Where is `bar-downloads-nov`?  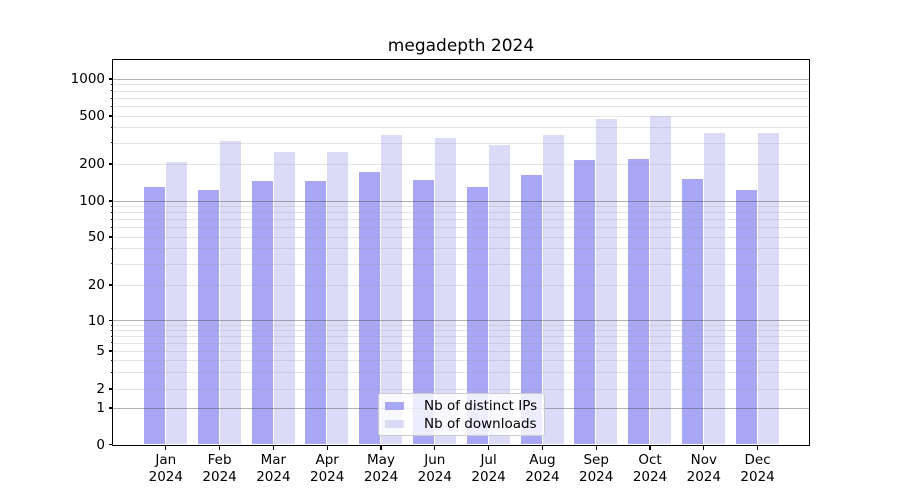
bar-downloads-nov is located at coordinates (715, 288).